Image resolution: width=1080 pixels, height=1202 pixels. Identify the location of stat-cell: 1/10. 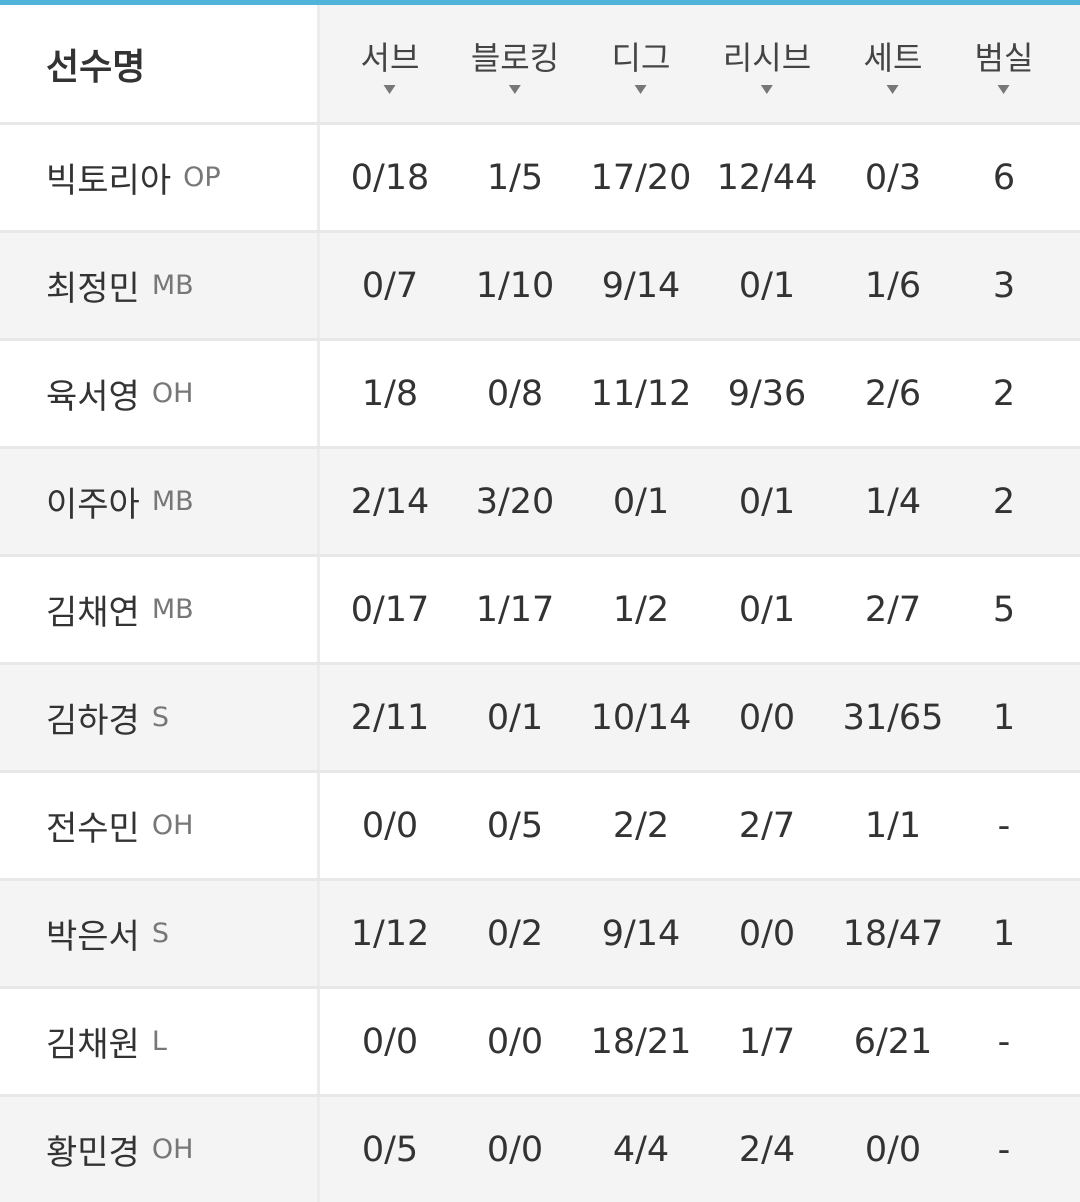
(515, 285).